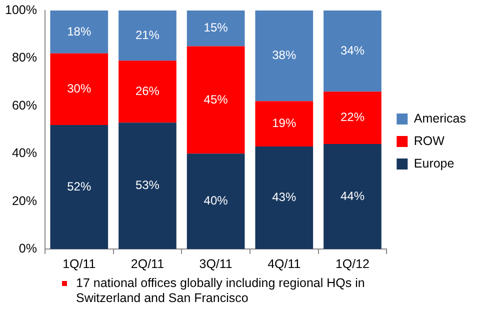  I want to click on data-label: 15%, so click(216, 27).